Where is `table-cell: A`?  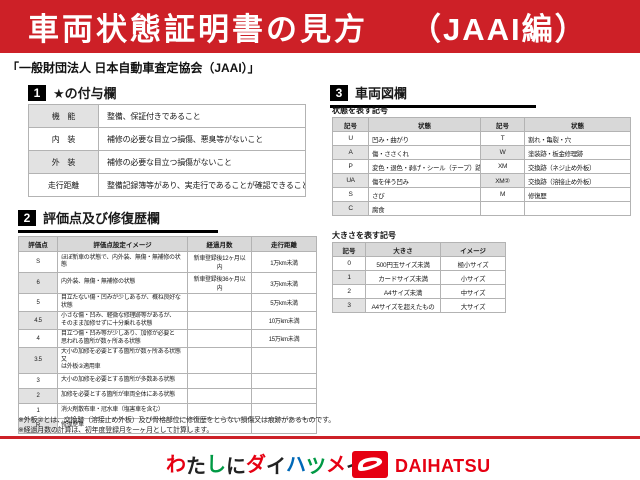
table-cell: A is located at coordinates (350, 152).